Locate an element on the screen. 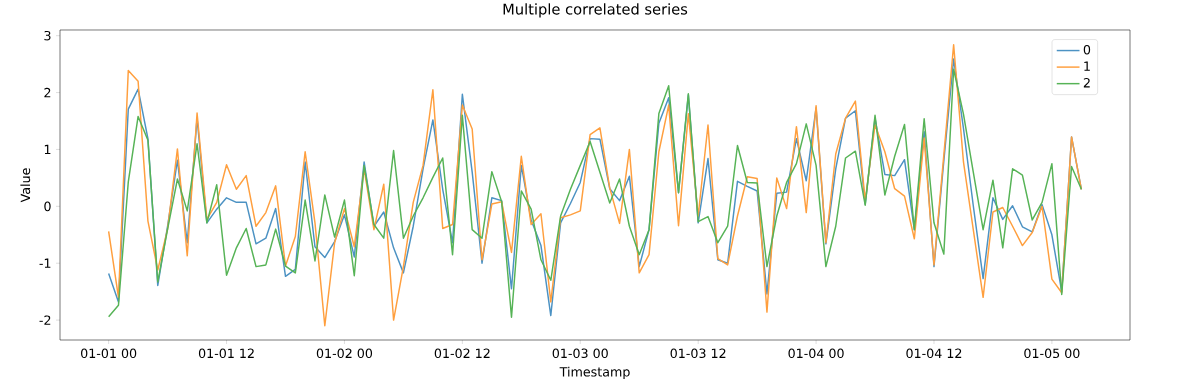 This screenshot has width=1189, height=390. y-tick-label: 1 is located at coordinates (47, 149).